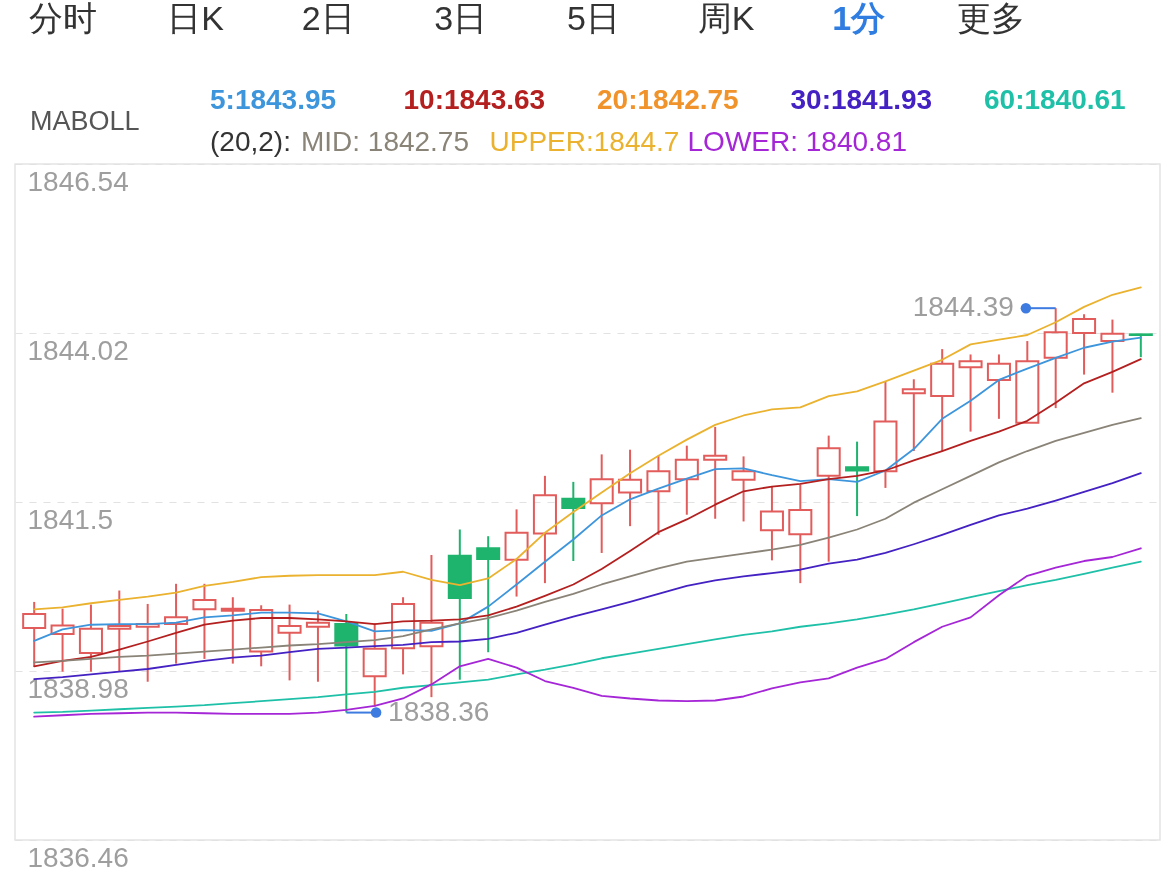  Describe the element at coordinates (196, 18) in the screenshot. I see `text: 日K` at that location.